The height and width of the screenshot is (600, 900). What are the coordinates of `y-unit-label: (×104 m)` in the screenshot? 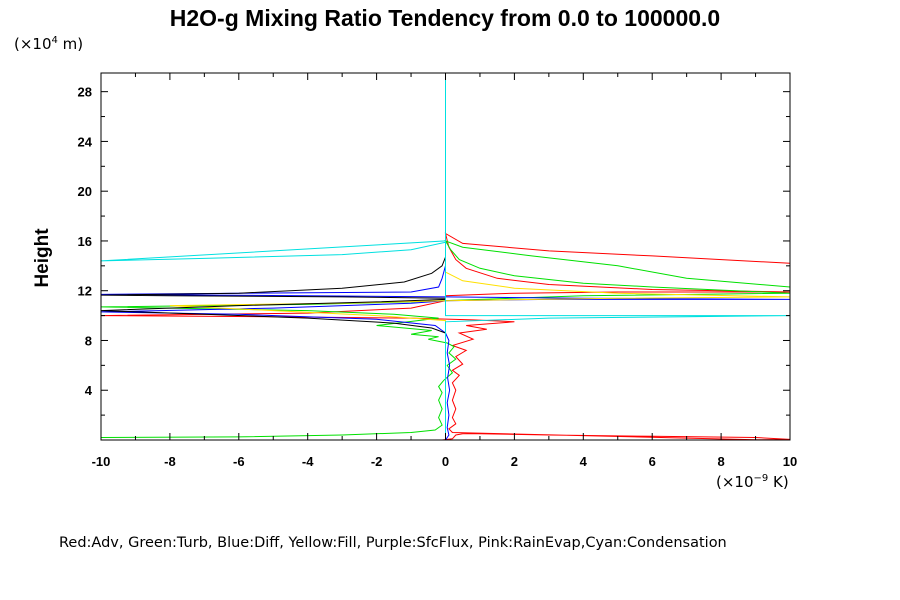 It's located at (48, 44).